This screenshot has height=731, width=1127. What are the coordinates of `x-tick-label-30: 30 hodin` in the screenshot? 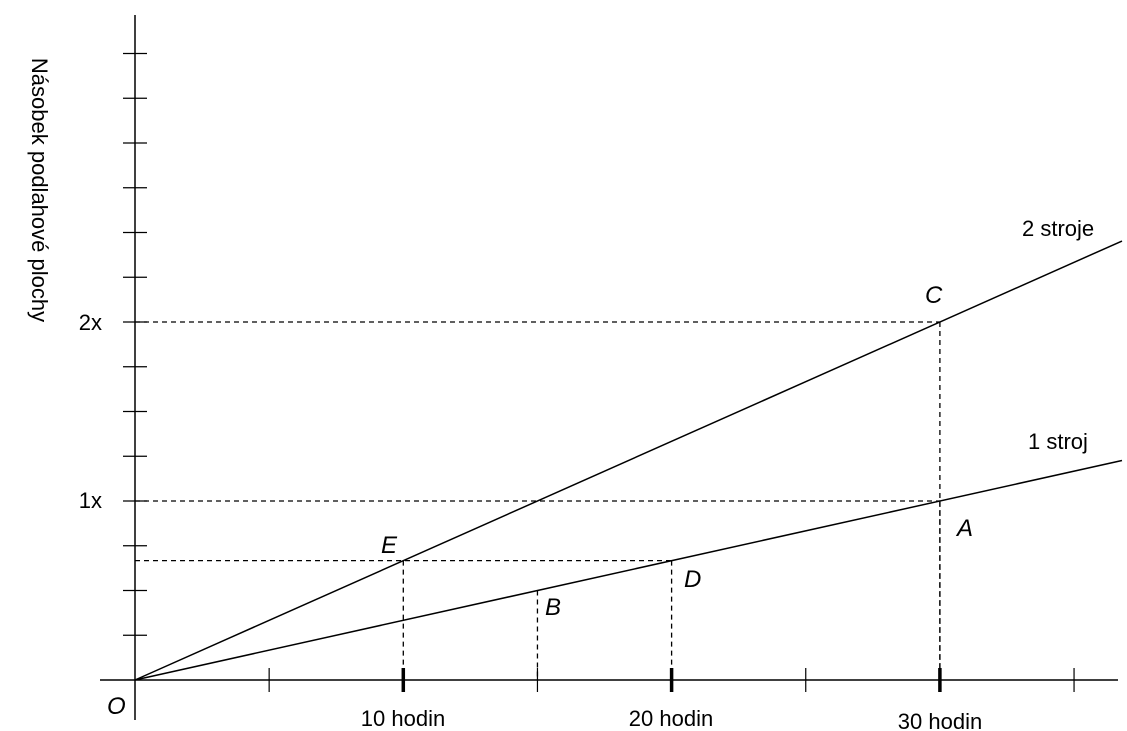 It's located at (940, 720).